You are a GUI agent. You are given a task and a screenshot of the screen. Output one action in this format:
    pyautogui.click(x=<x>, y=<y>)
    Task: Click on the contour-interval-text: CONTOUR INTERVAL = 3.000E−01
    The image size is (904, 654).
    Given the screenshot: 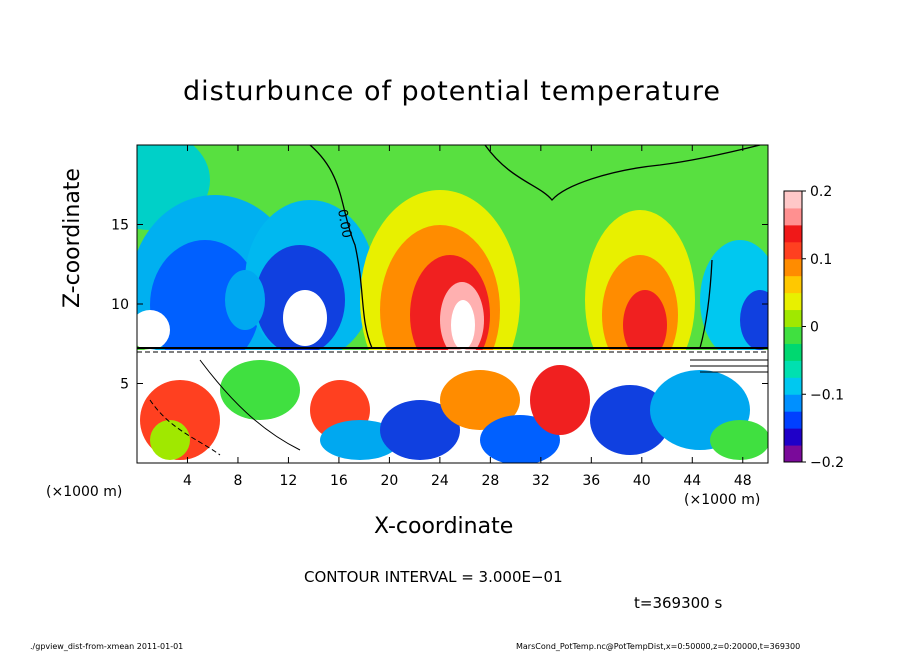 What is the action you would take?
    pyautogui.click(x=433, y=577)
    